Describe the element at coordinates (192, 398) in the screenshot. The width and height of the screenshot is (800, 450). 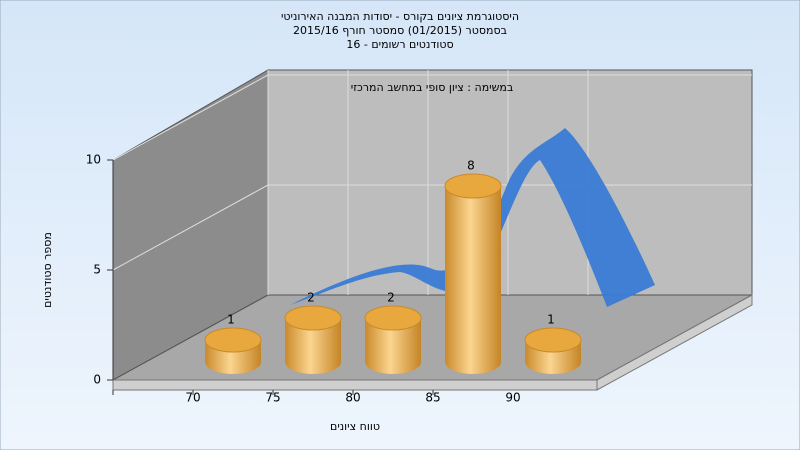
I see `x-tick-label: 70` at that location.